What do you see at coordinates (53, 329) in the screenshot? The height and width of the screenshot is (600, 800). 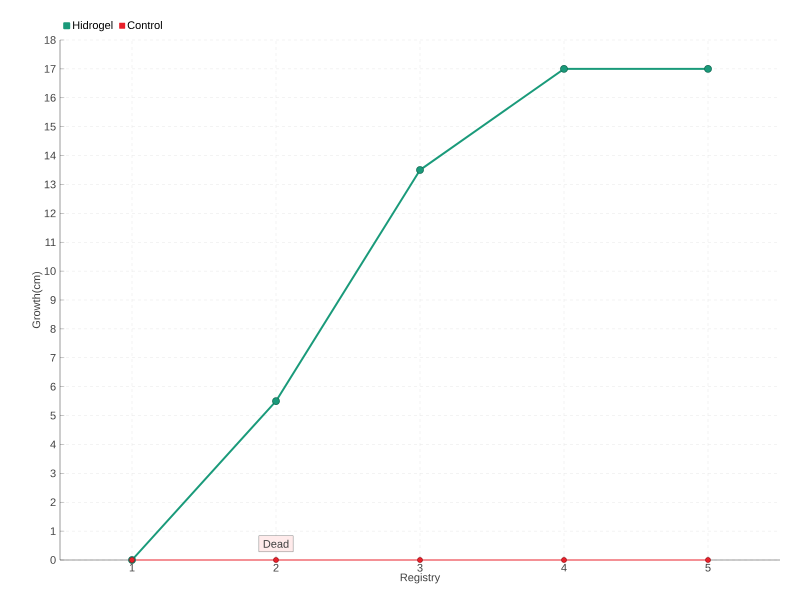 I see `y-tick-label: 8` at bounding box center [53, 329].